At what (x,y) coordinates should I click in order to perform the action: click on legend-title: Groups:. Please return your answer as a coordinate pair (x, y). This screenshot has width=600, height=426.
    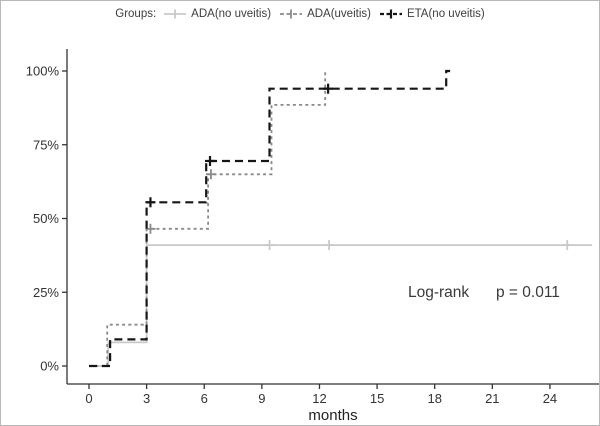
    Looking at the image, I should click on (136, 14).